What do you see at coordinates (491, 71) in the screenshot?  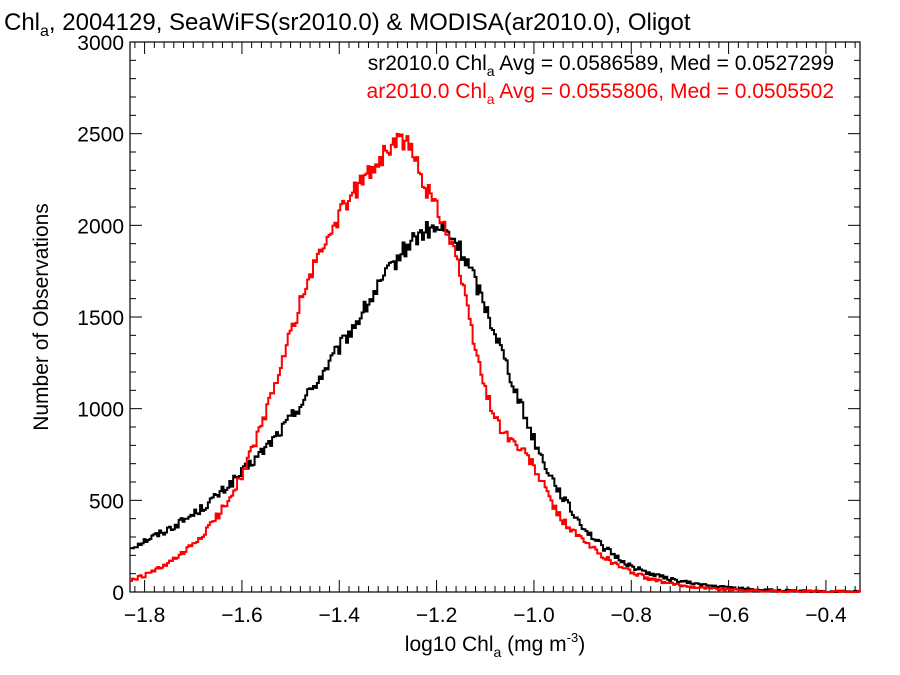 I see `legend-sr2010-sub: a` at bounding box center [491, 71].